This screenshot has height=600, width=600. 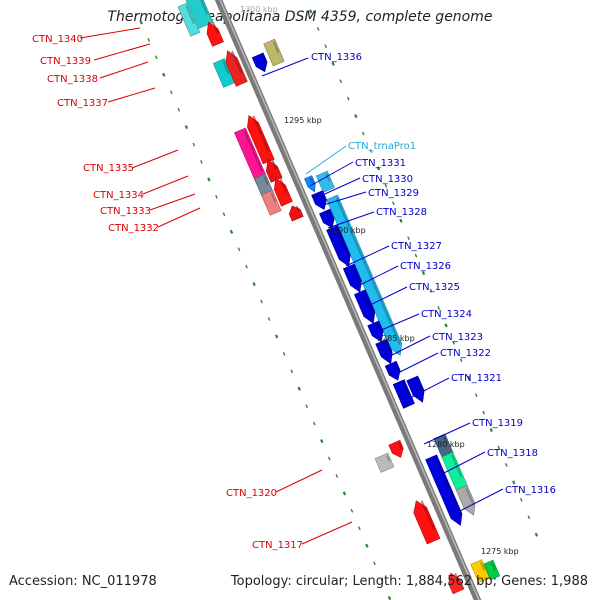 What do you see at coordinates (347, 230) in the screenshot?
I see `ruler-label-1290kbp: 1290 kbp` at bounding box center [347, 230].